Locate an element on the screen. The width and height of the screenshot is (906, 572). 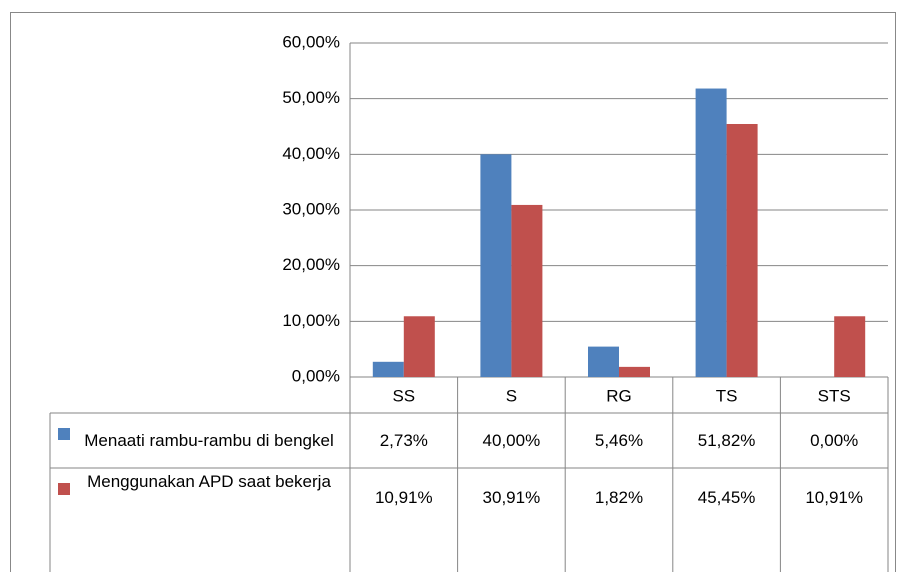
y-tick-label: 10,00% is located at coordinates (311, 320).